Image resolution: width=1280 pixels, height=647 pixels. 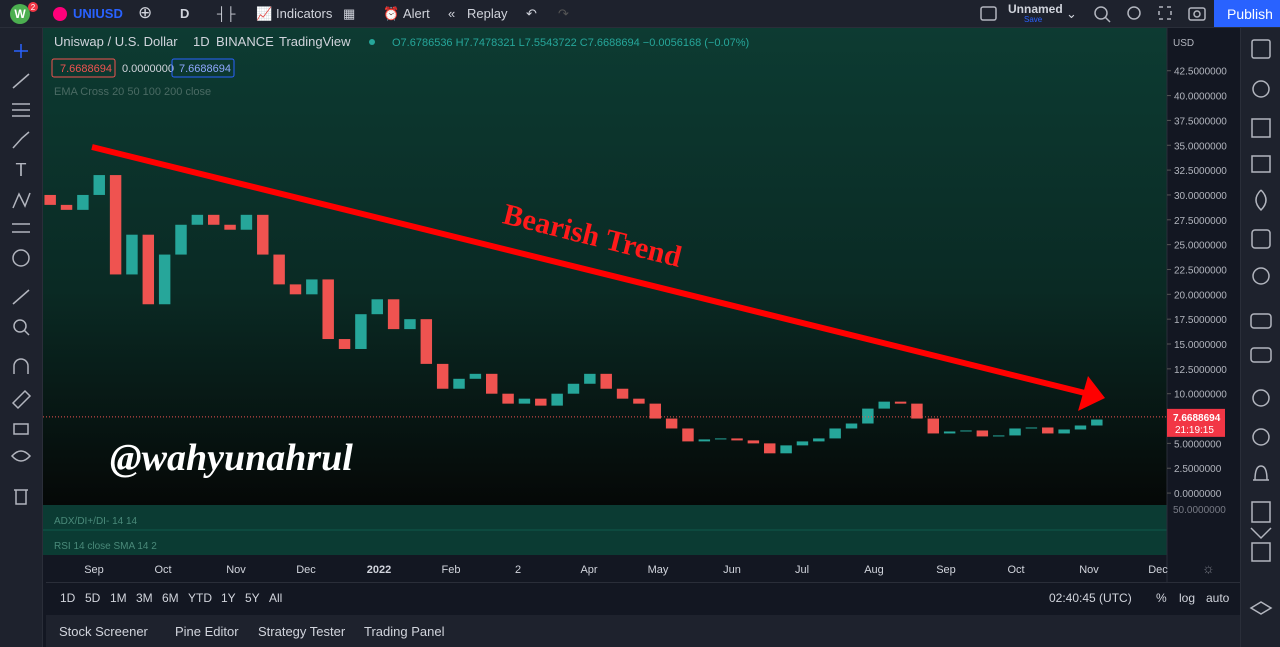 What do you see at coordinates (1071, 13) in the screenshot?
I see `layout-menu: ⌄` at bounding box center [1071, 13].